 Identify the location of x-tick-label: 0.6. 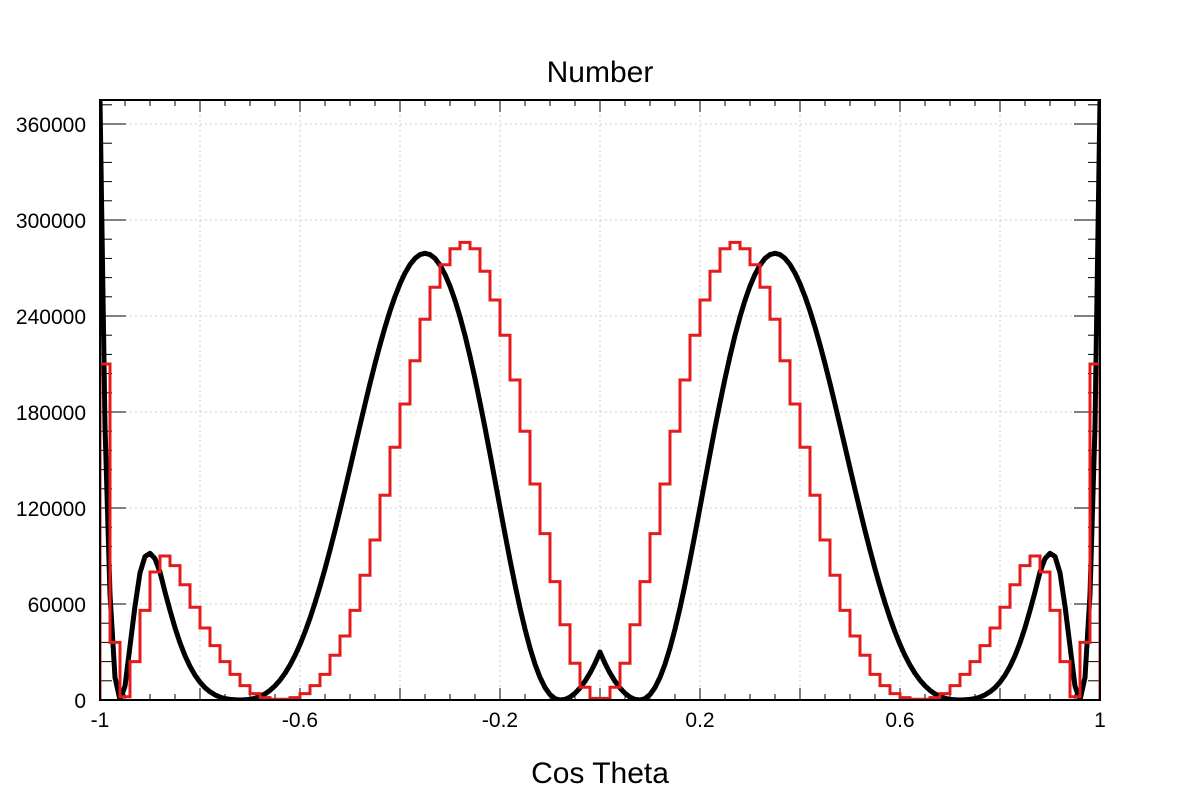
(899, 720).